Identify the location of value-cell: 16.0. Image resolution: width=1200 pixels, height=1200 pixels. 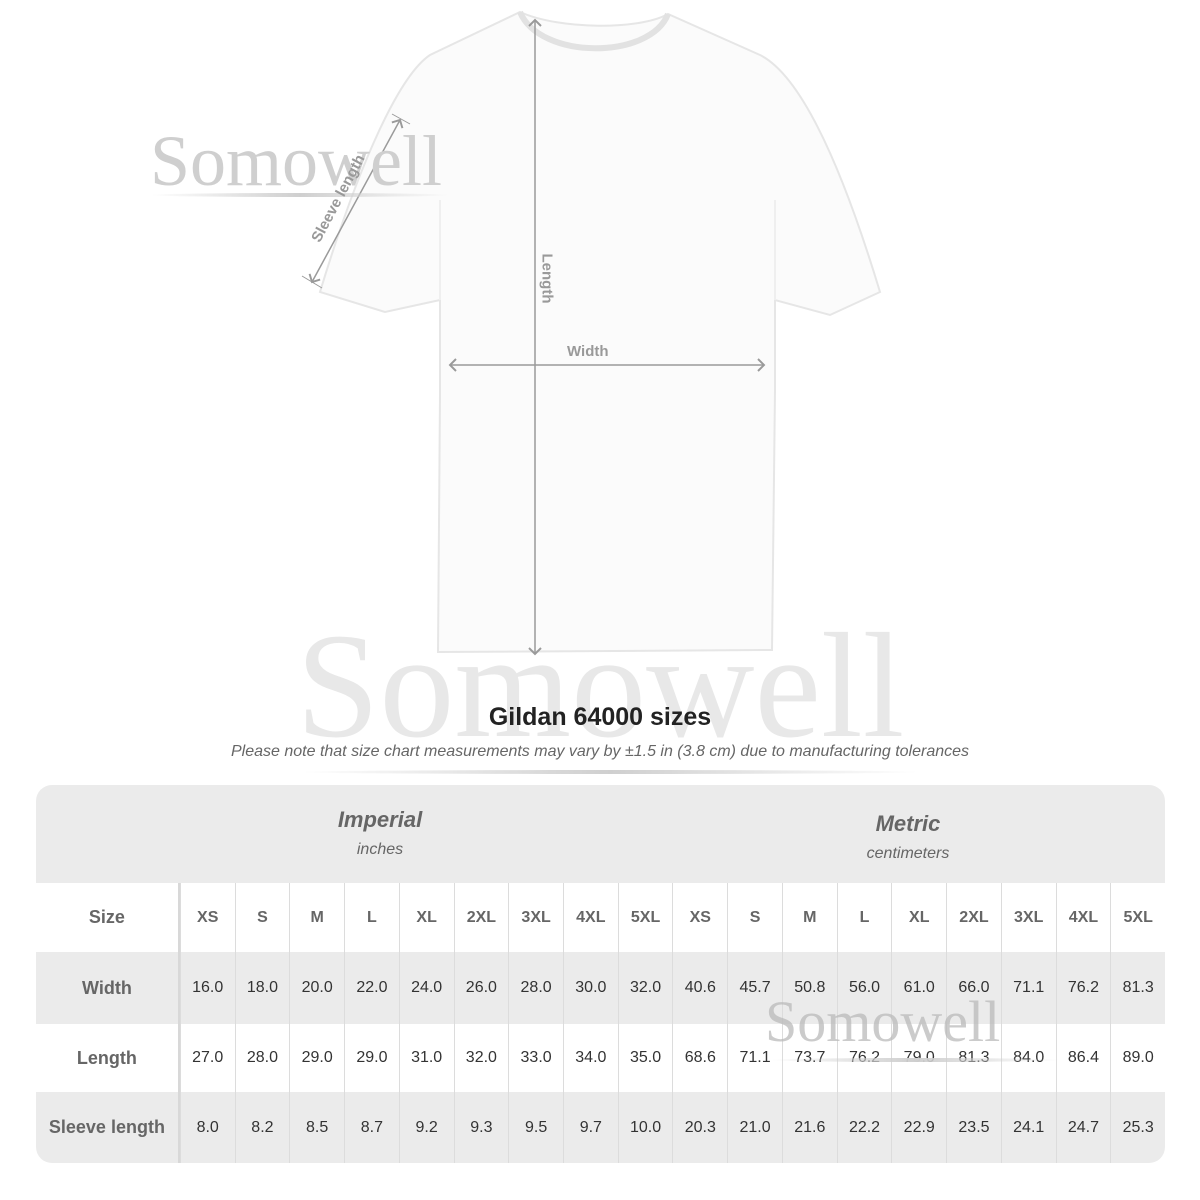
(207, 988).